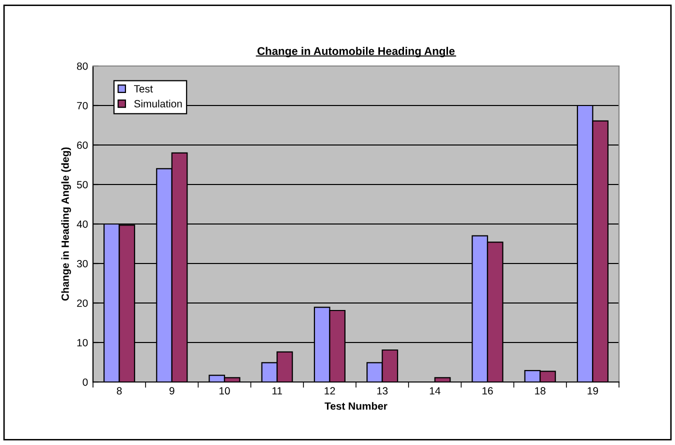  What do you see at coordinates (593, 391) in the screenshot?
I see `x-tick-label: 19` at bounding box center [593, 391].